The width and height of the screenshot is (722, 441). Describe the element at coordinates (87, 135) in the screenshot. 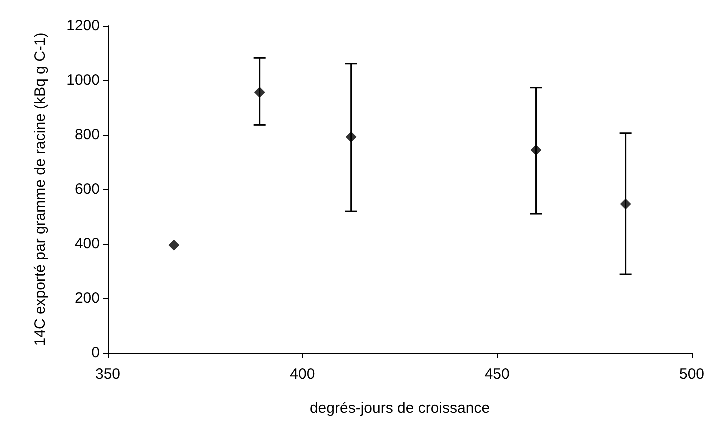

I see `y-tick-label: 800` at that location.